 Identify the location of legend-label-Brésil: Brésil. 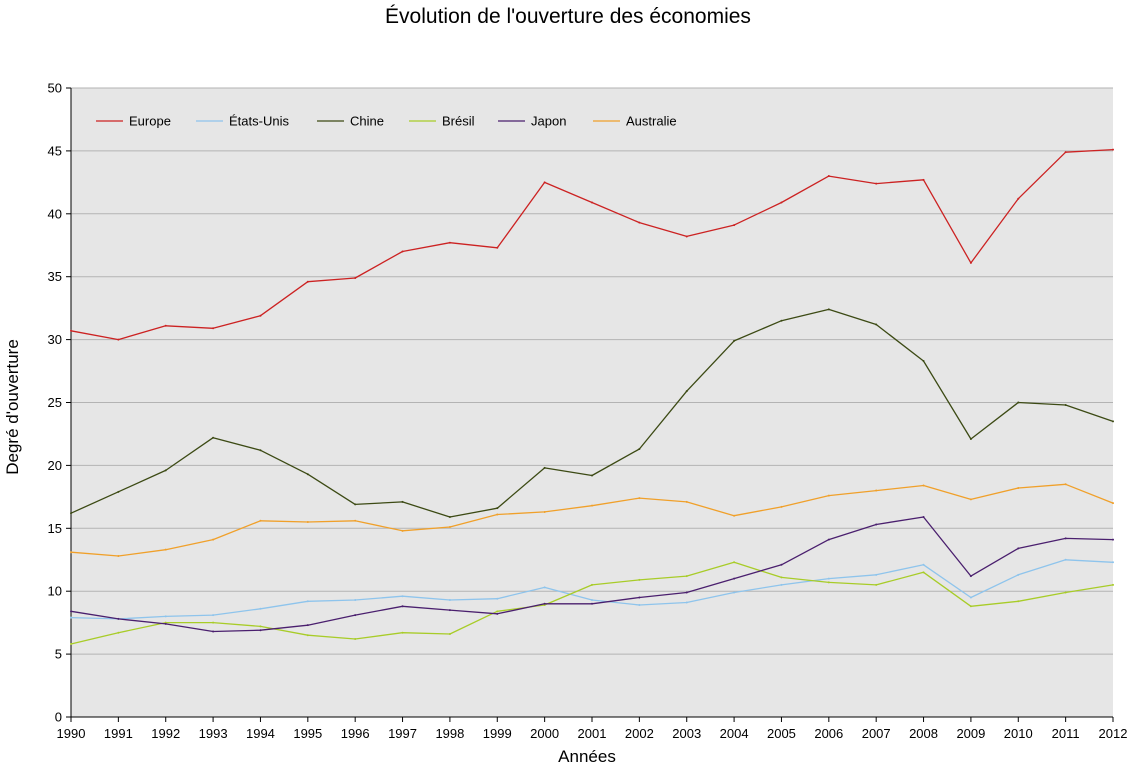
(458, 121).